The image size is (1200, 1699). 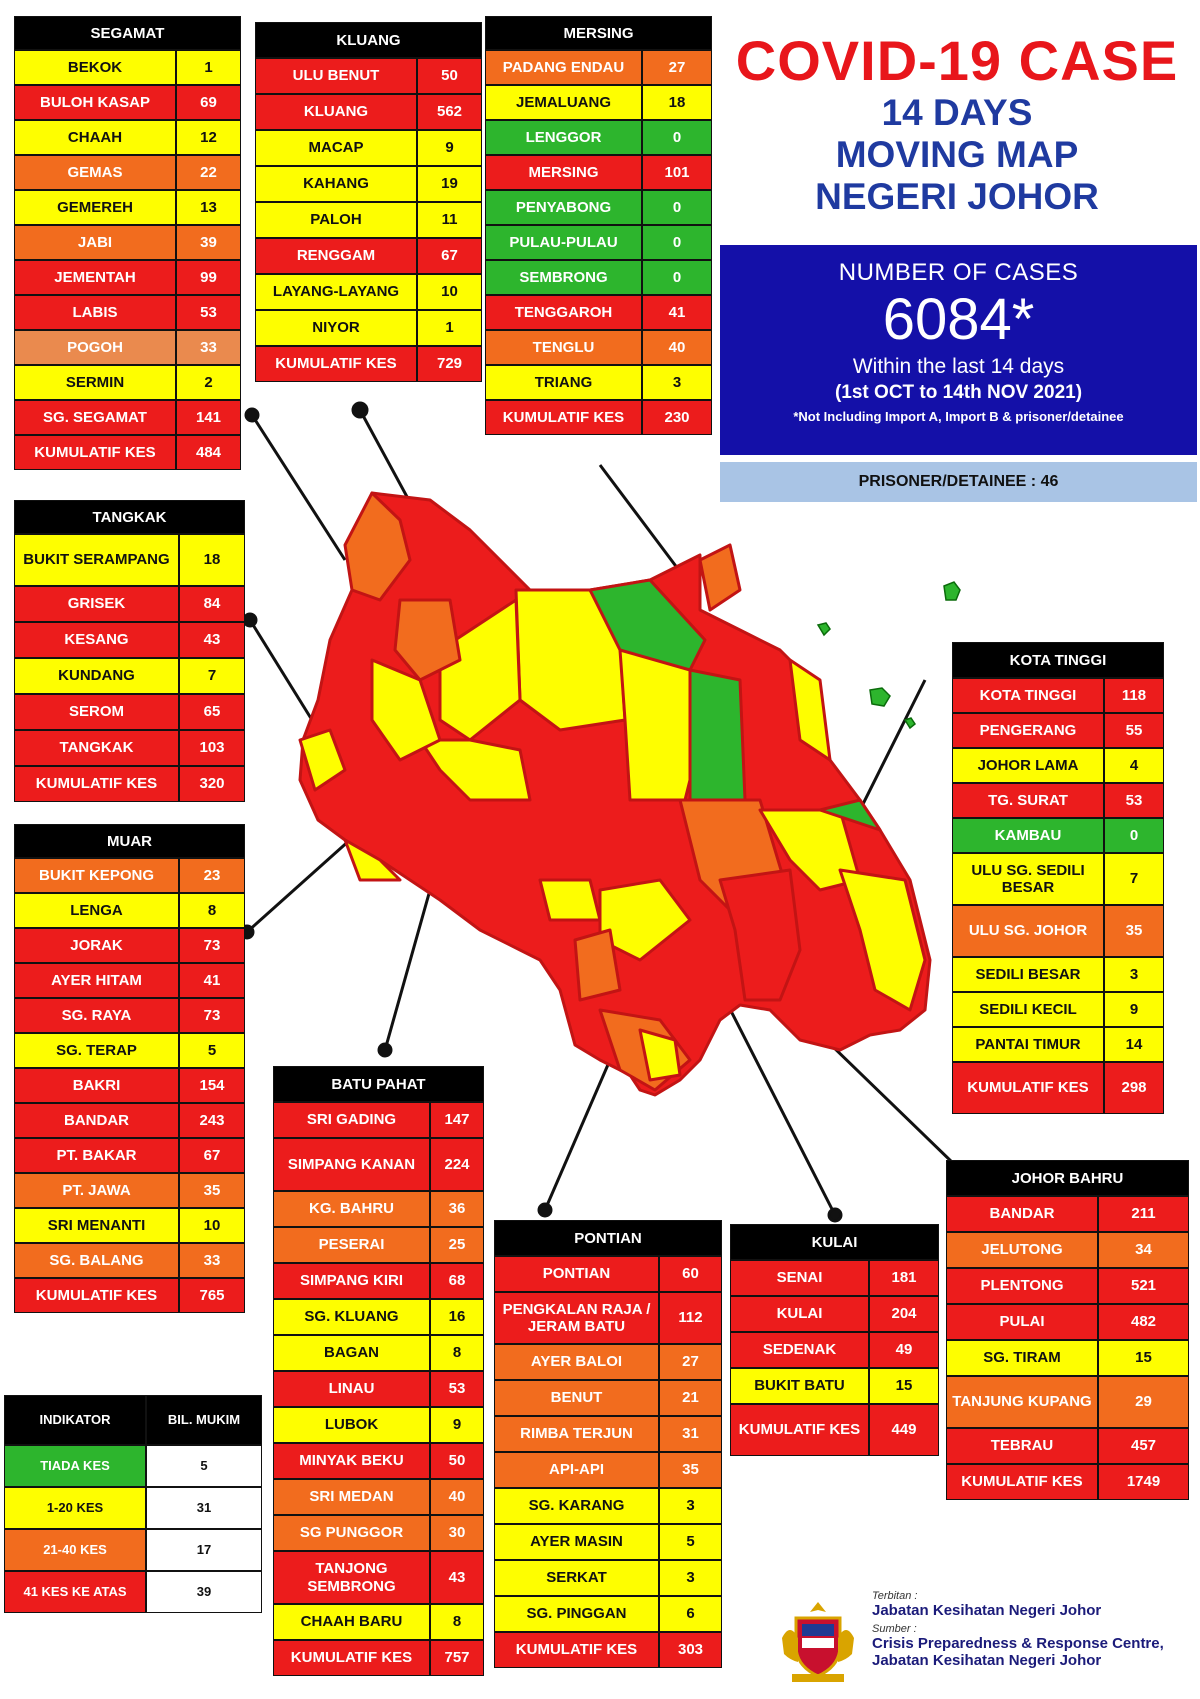 I want to click on mukim-case-count: 484, so click(x=208, y=452).